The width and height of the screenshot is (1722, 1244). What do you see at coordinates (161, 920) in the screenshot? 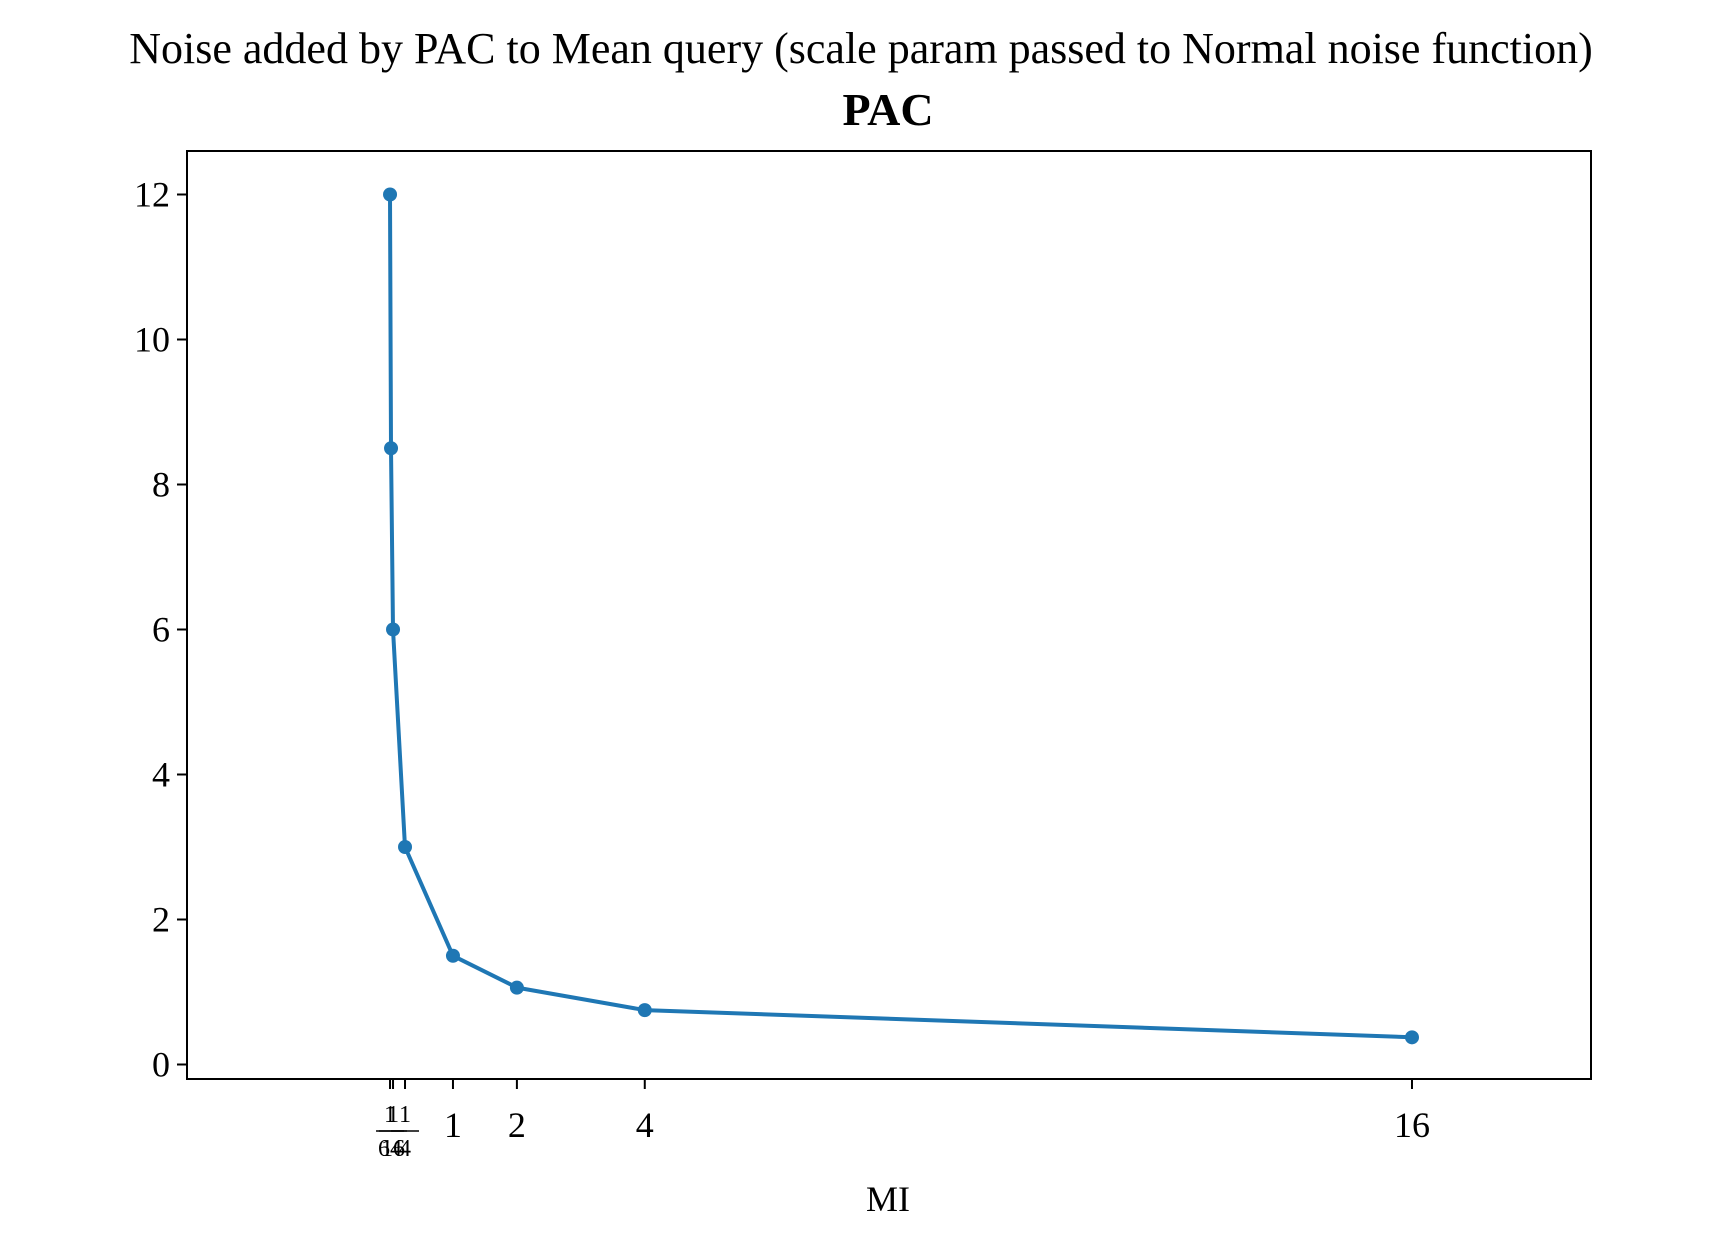
I see `y-tick-label: 2` at bounding box center [161, 920].